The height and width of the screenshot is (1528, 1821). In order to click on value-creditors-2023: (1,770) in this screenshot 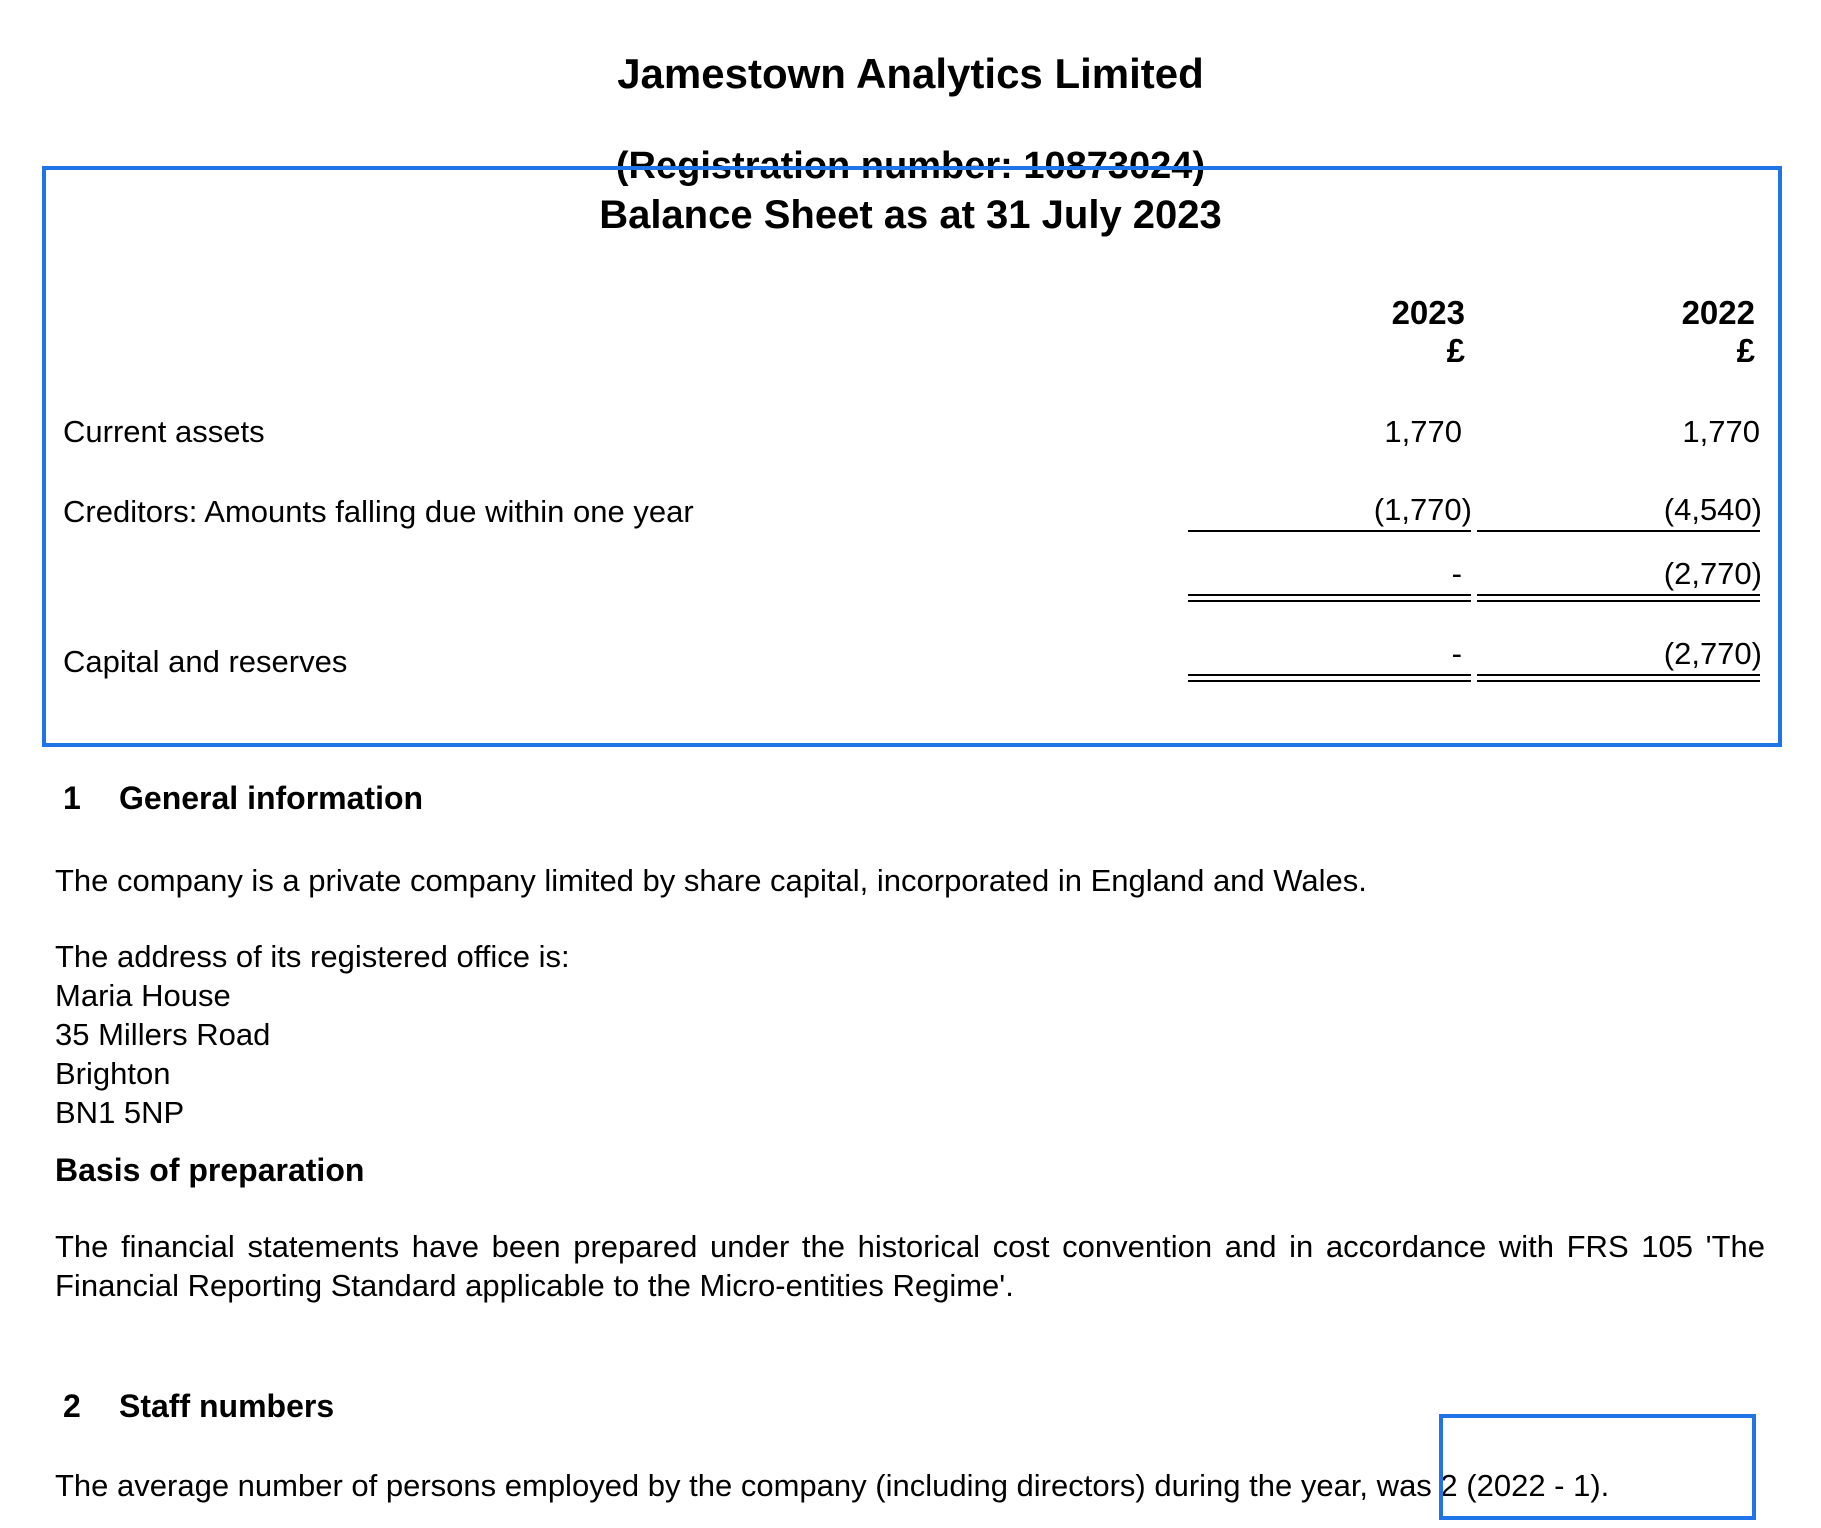, I will do `click(1422, 509)`.